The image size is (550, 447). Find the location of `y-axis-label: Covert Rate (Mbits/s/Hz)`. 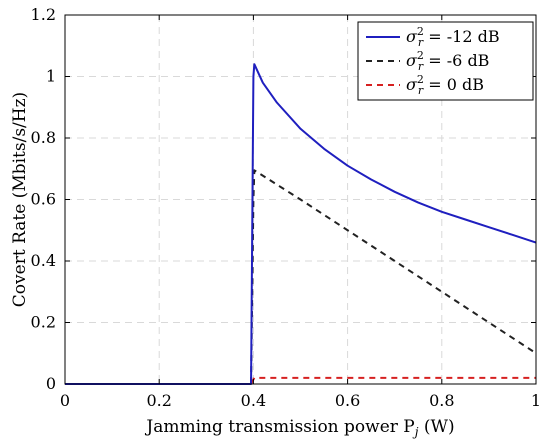

y-axis-label: Covert Rate (Mbits/s/Hz) is located at coordinates (20, 199).